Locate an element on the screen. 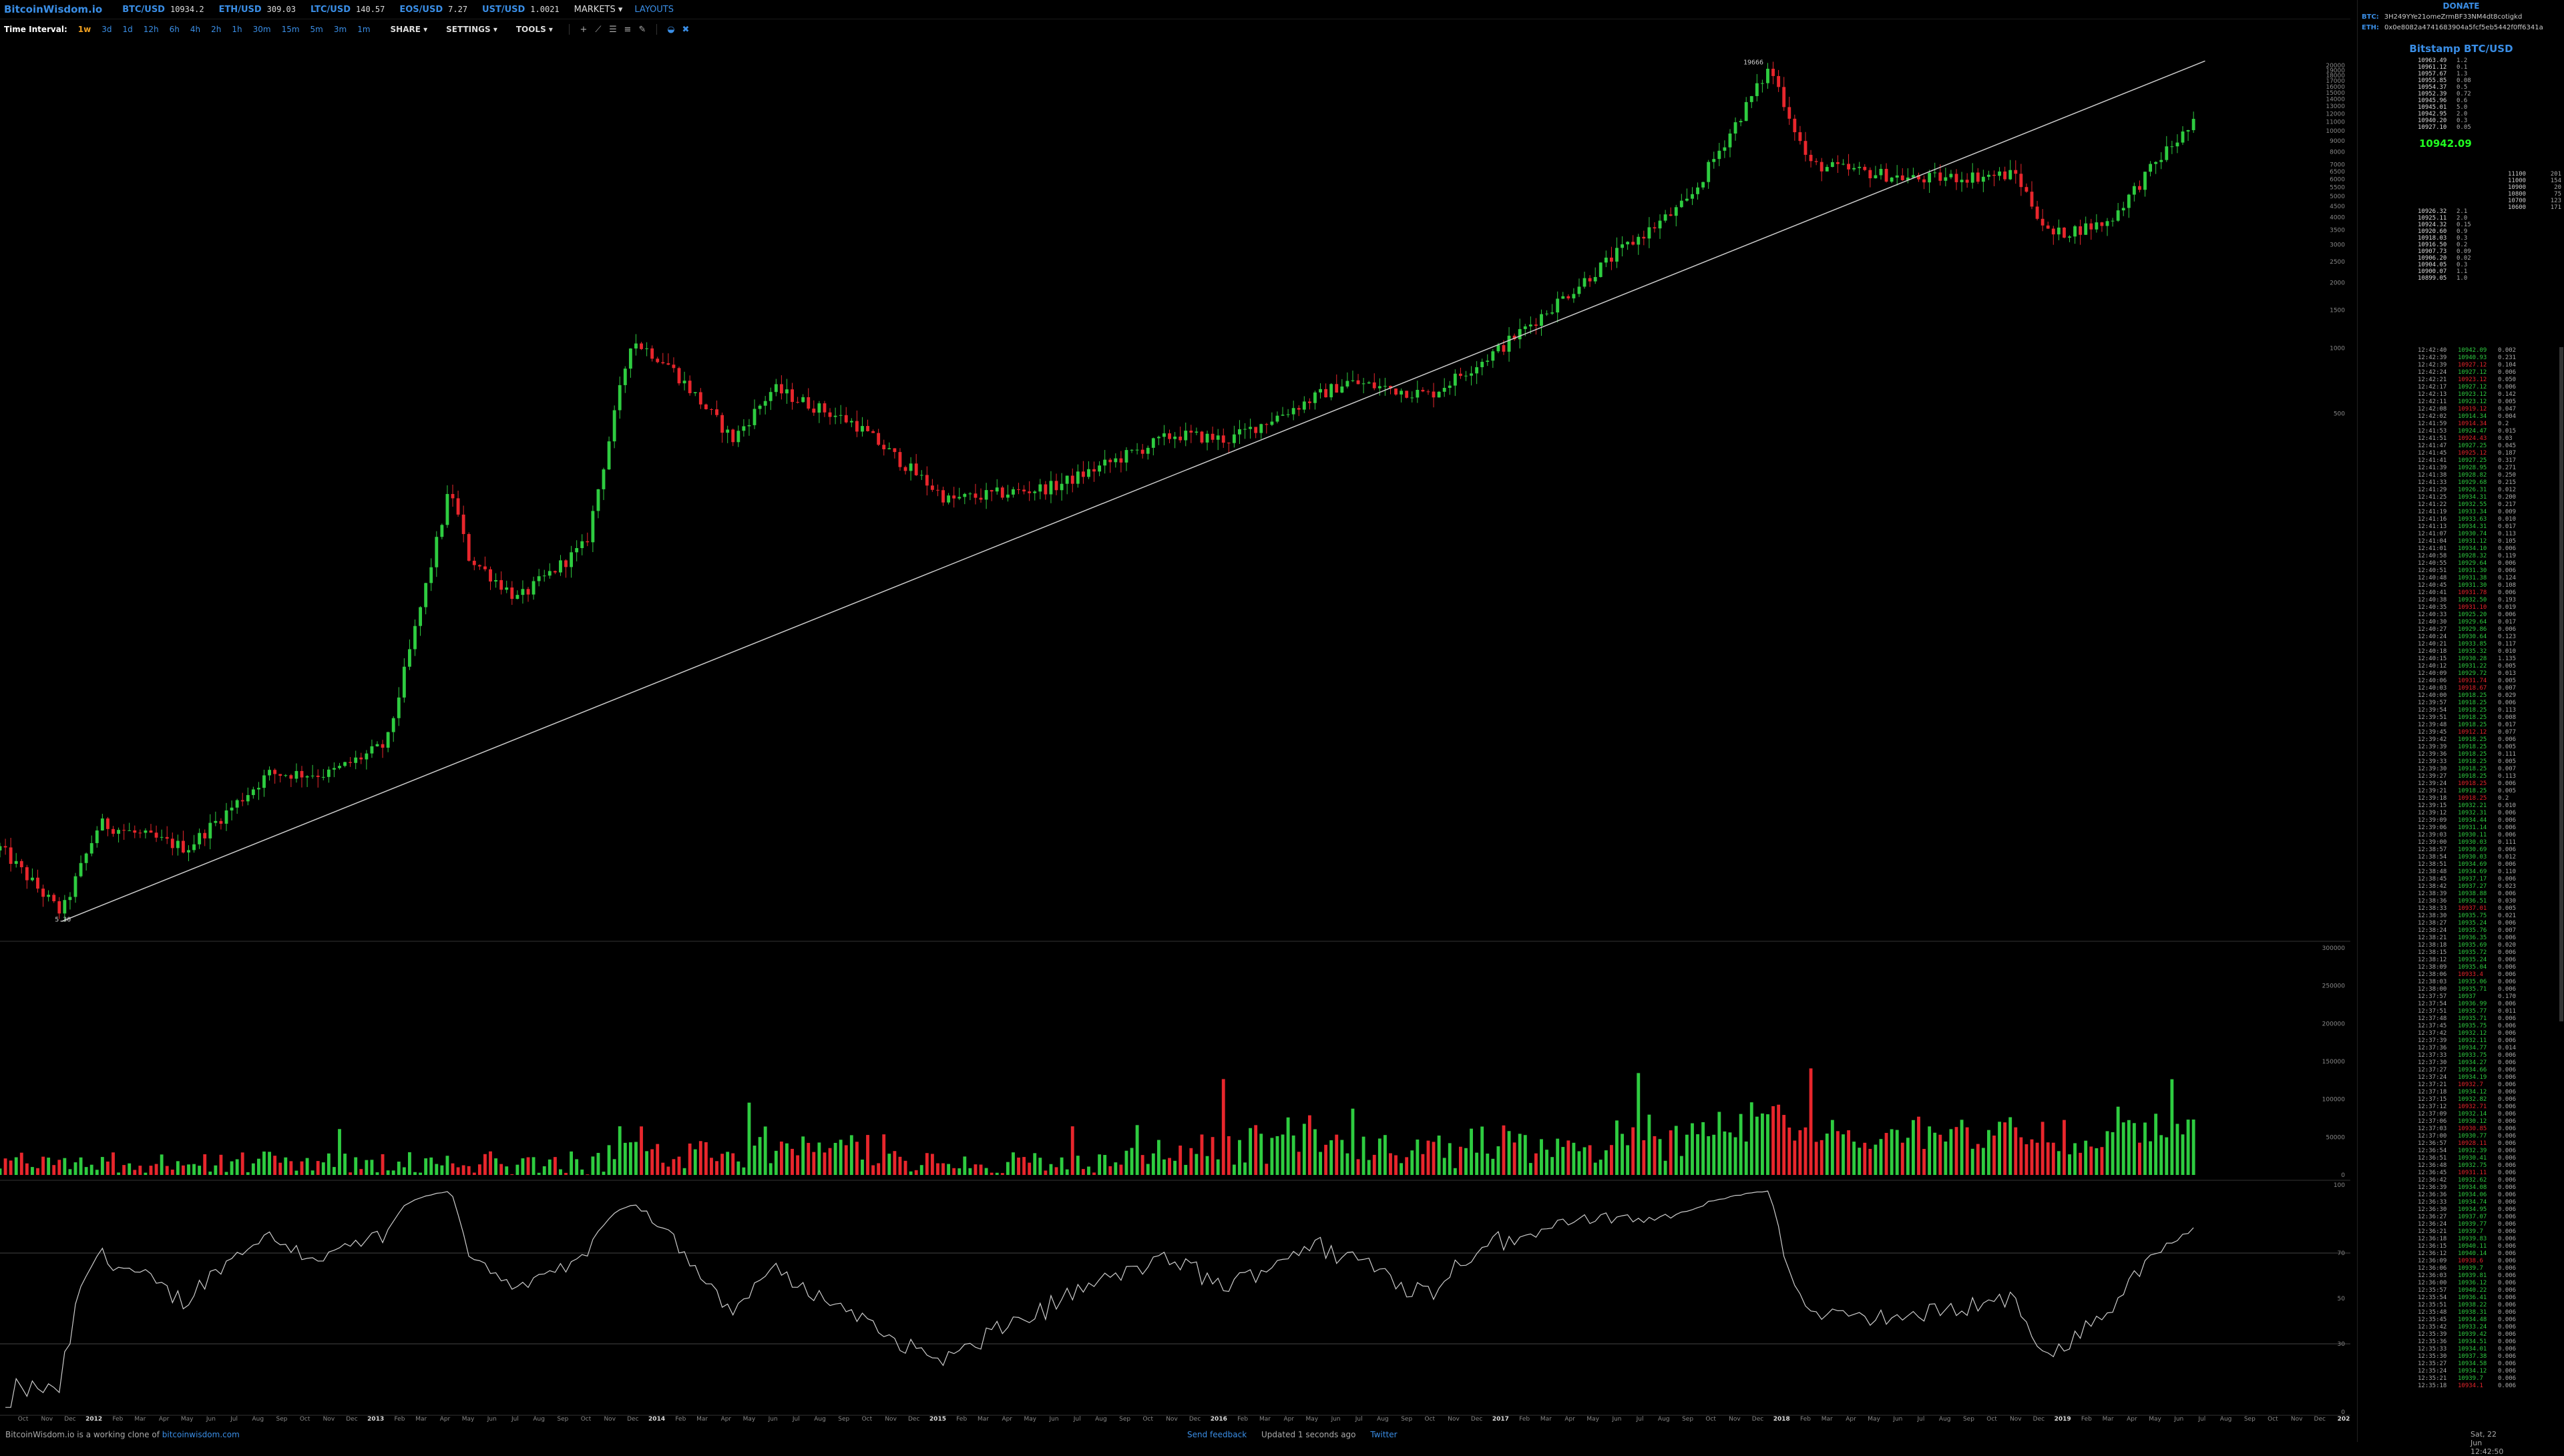 Image resolution: width=2564 pixels, height=1456 pixels. ask-row: 10945.01 5.0 is located at coordinates (2454, 108).